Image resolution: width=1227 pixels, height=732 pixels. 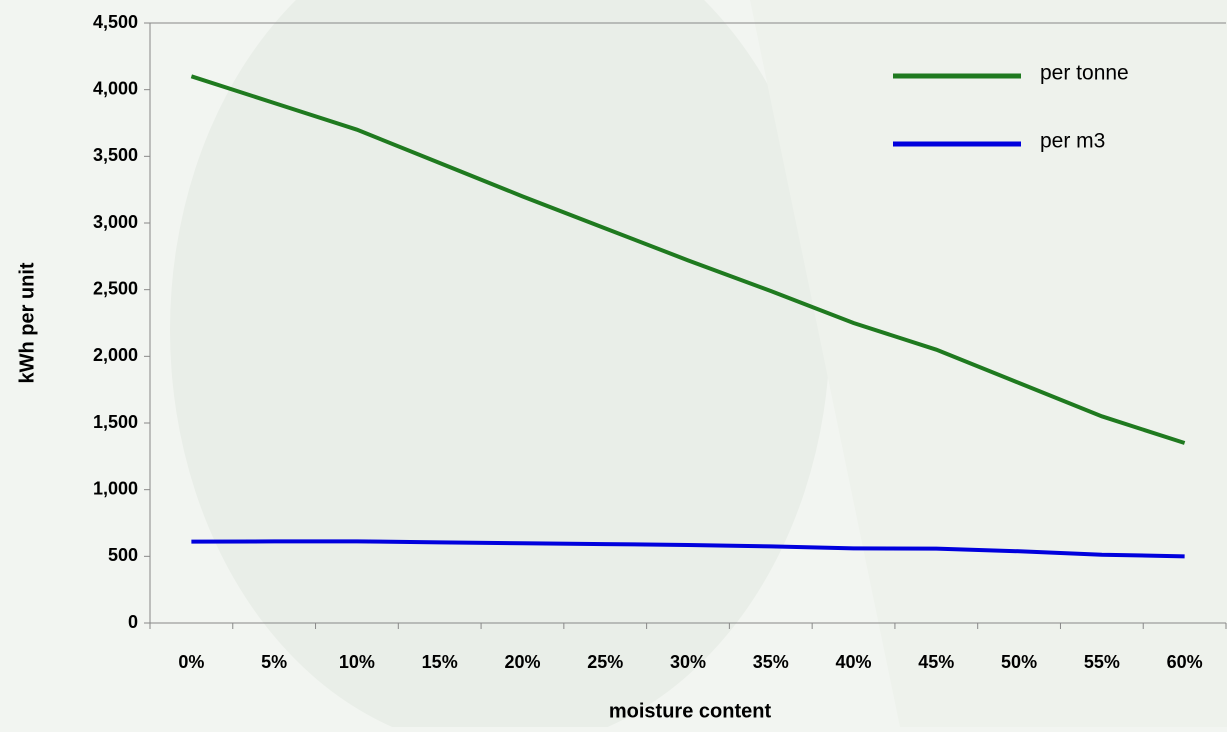 I want to click on legend-label: per tonne, so click(x=1084, y=73).